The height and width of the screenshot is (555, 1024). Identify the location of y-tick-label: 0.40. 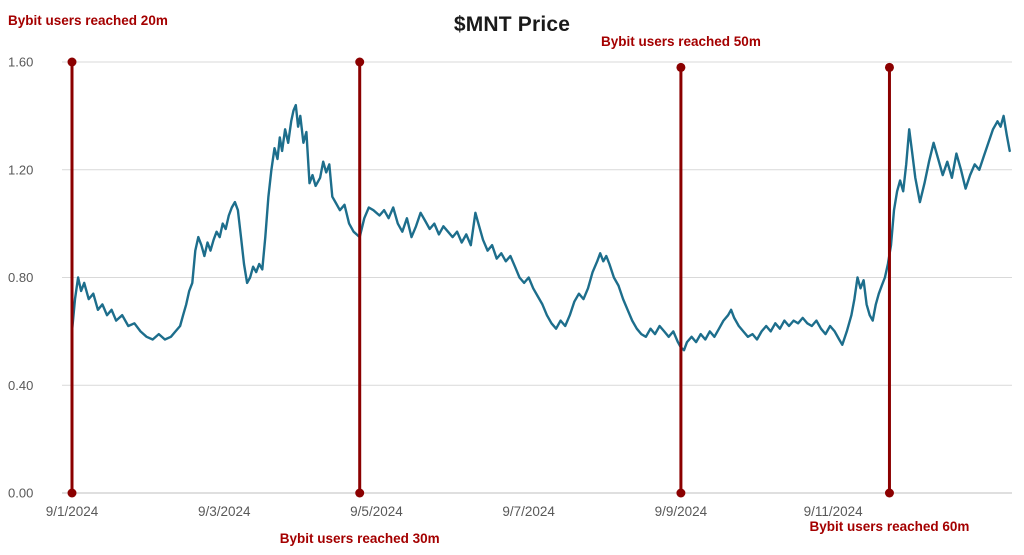
(20, 385).